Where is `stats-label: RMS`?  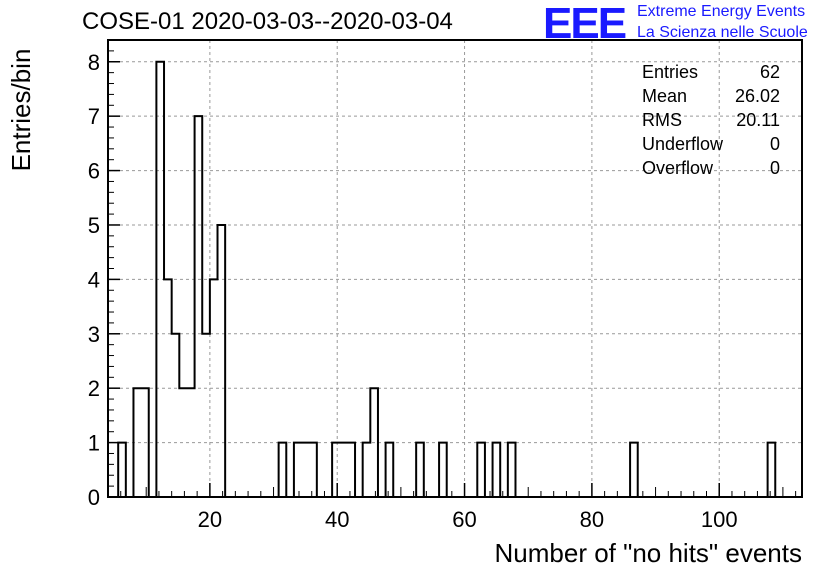
stats-label: RMS is located at coordinates (662, 120).